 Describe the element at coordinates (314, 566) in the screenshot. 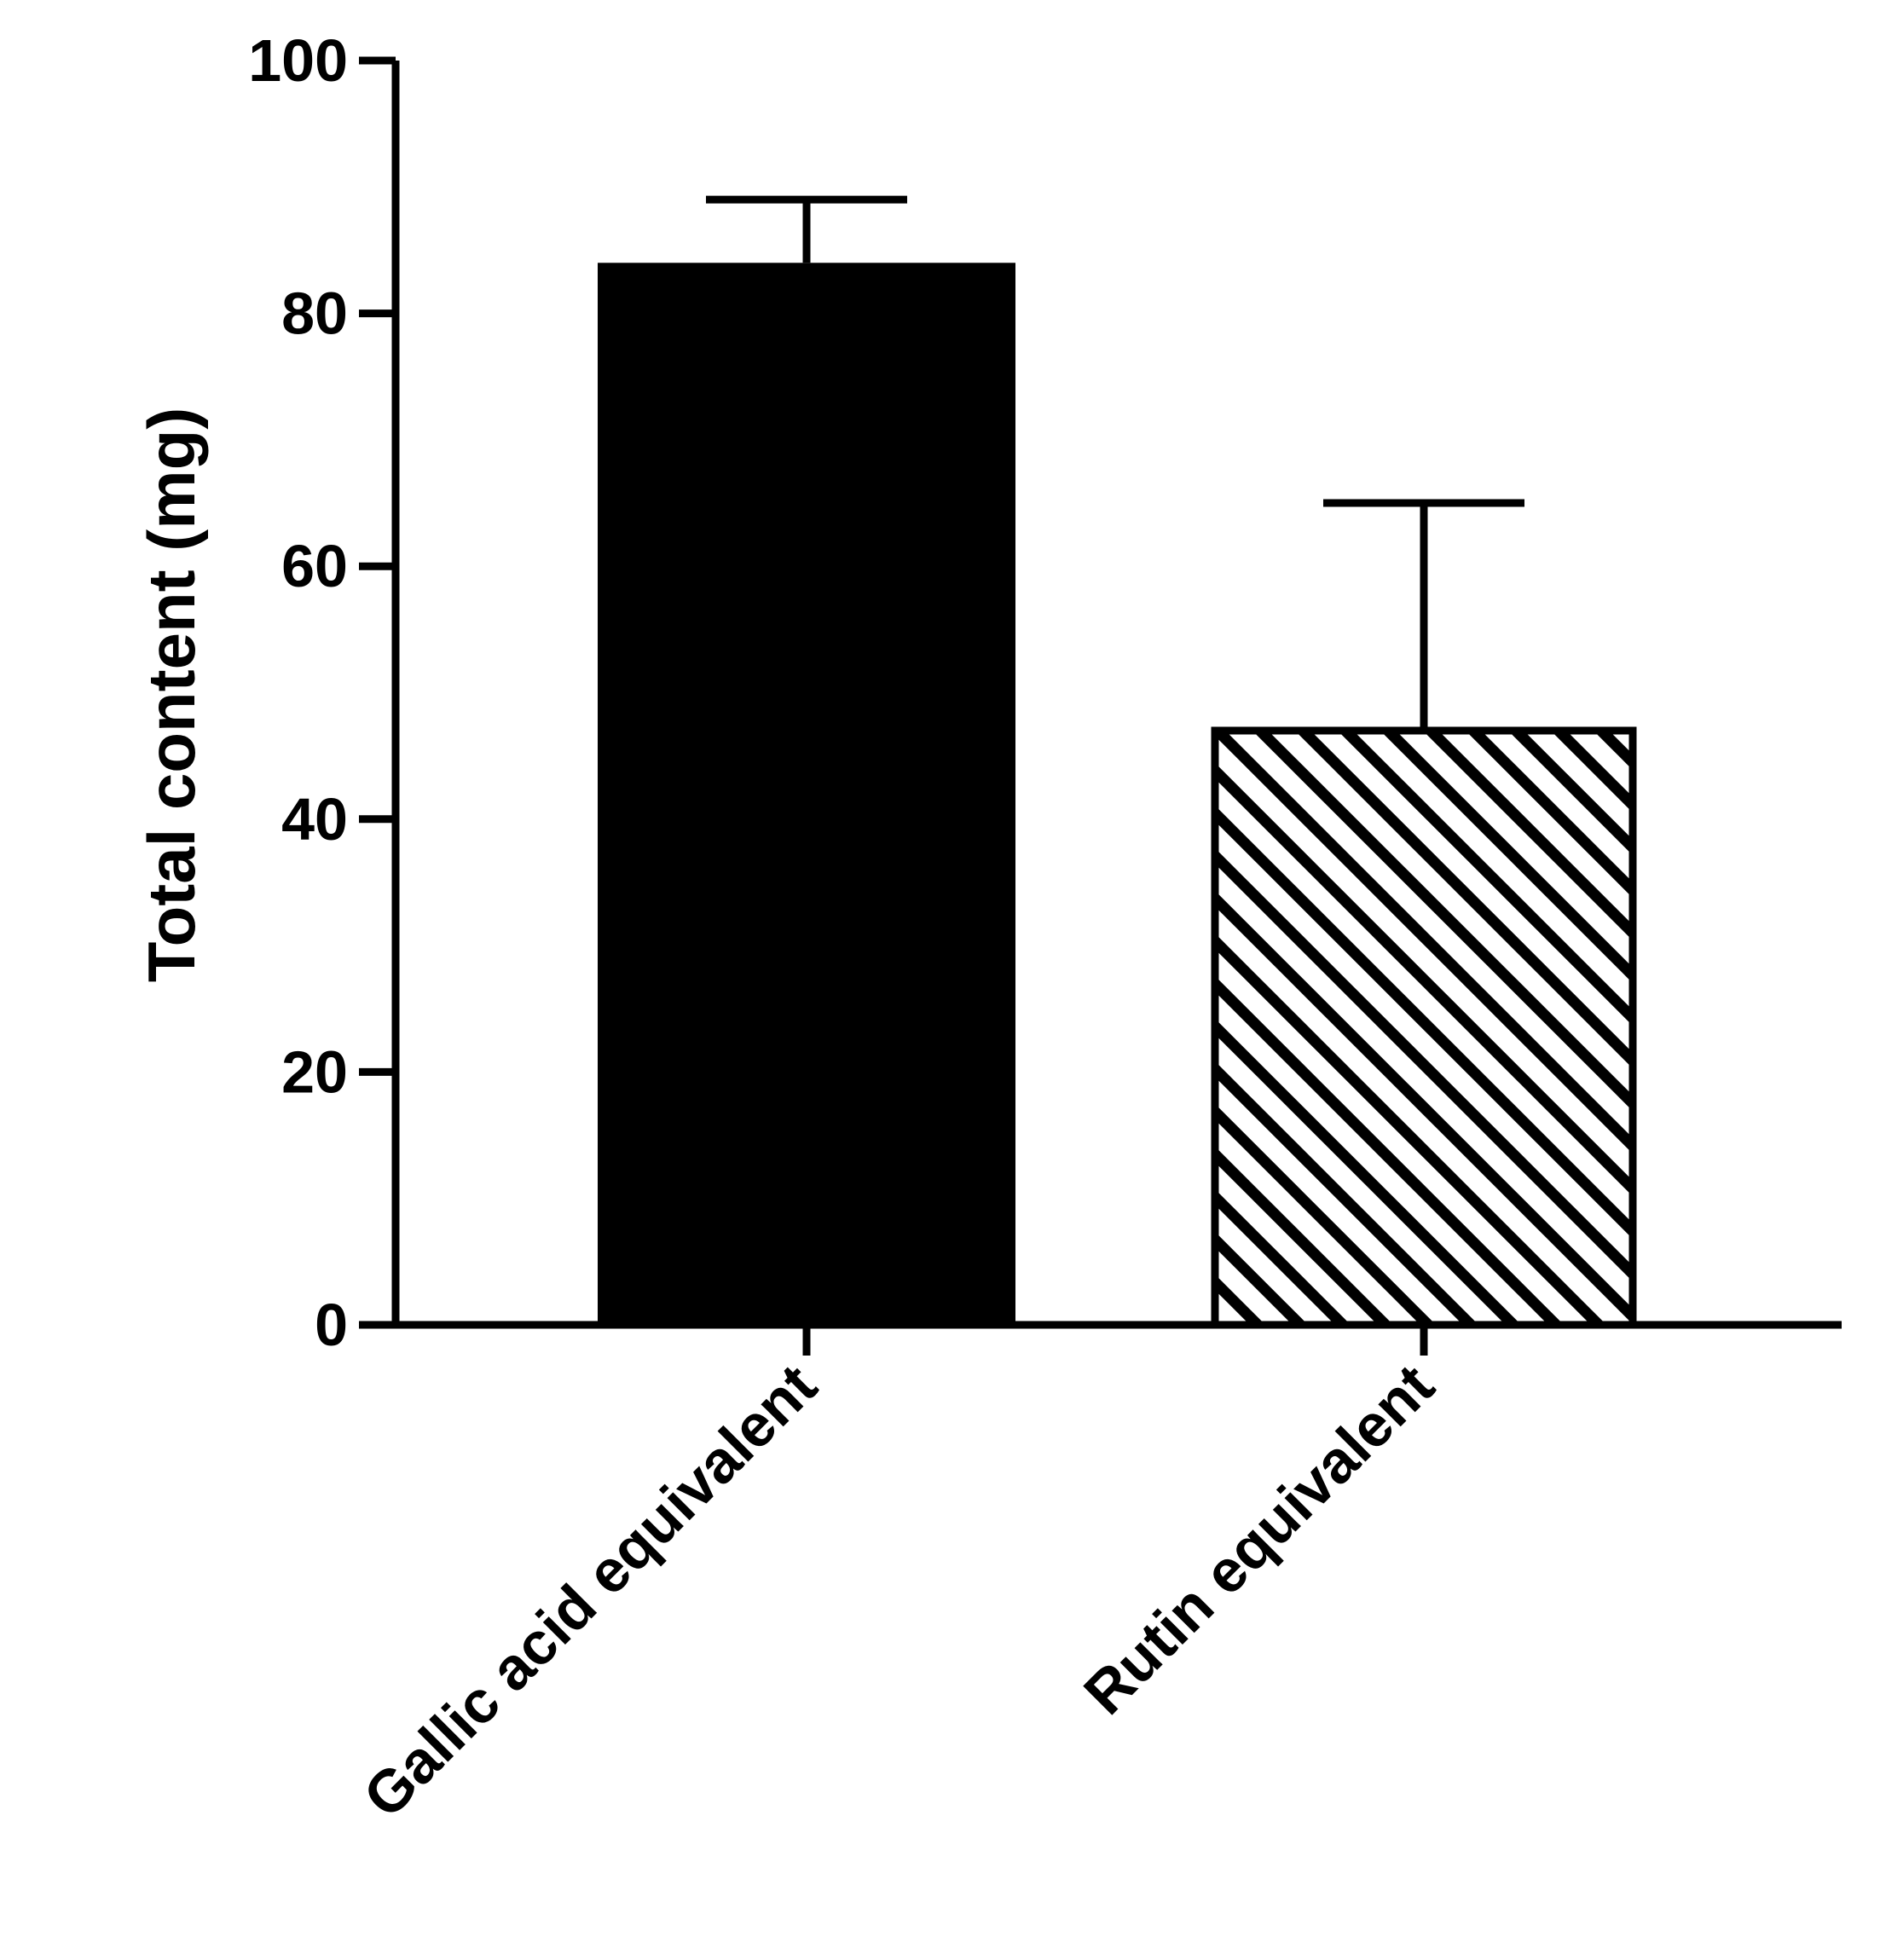

I see `y-tick-label-60: 60` at that location.